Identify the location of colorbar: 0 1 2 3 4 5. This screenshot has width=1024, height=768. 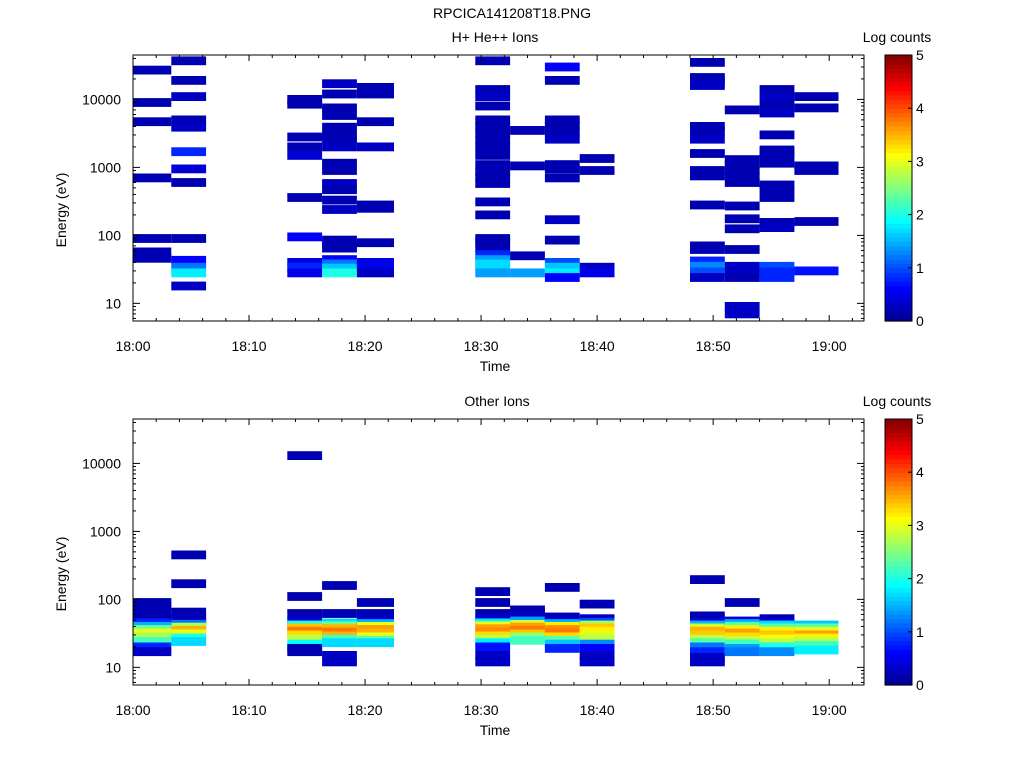
(904, 552).